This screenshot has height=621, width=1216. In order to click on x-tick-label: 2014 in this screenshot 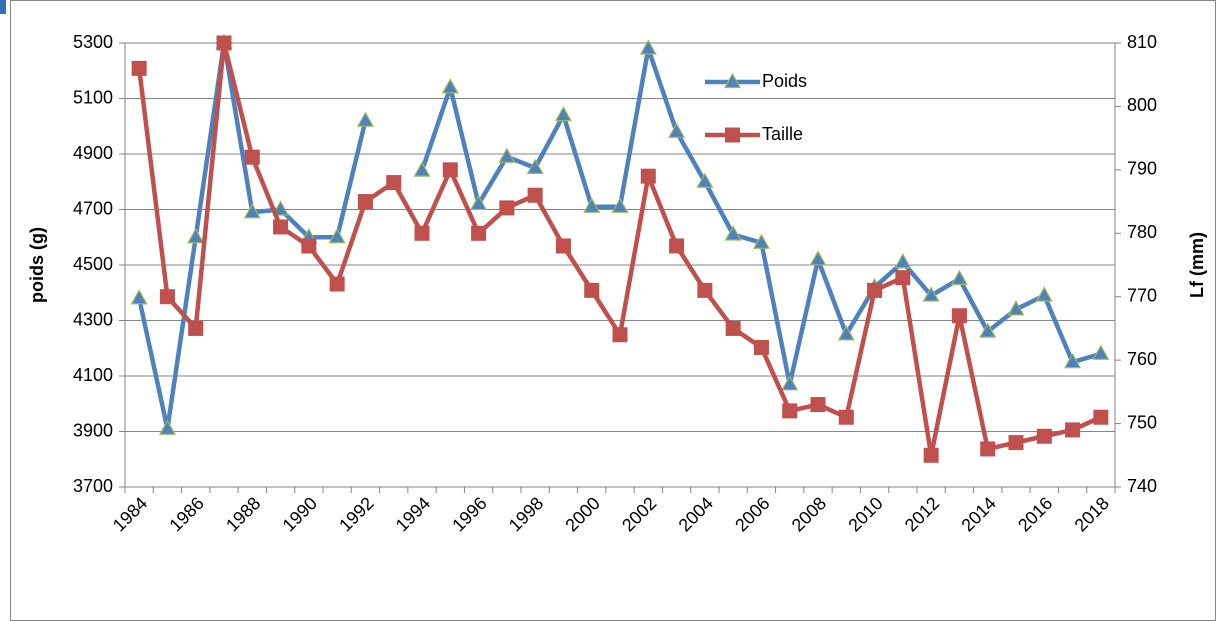, I will do `click(978, 514)`.